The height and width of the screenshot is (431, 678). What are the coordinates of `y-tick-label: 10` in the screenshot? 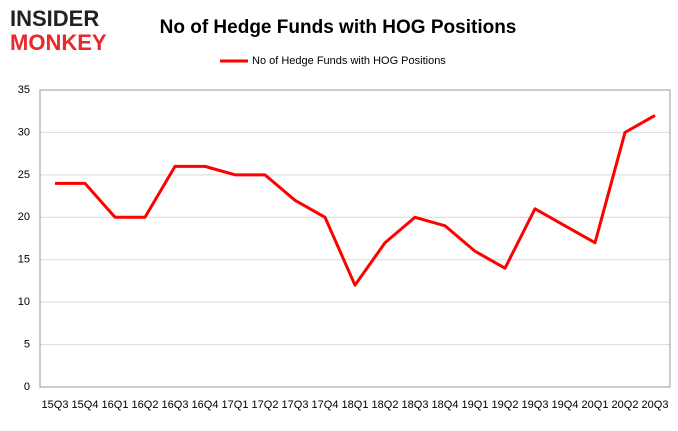 It's located at (24, 302).